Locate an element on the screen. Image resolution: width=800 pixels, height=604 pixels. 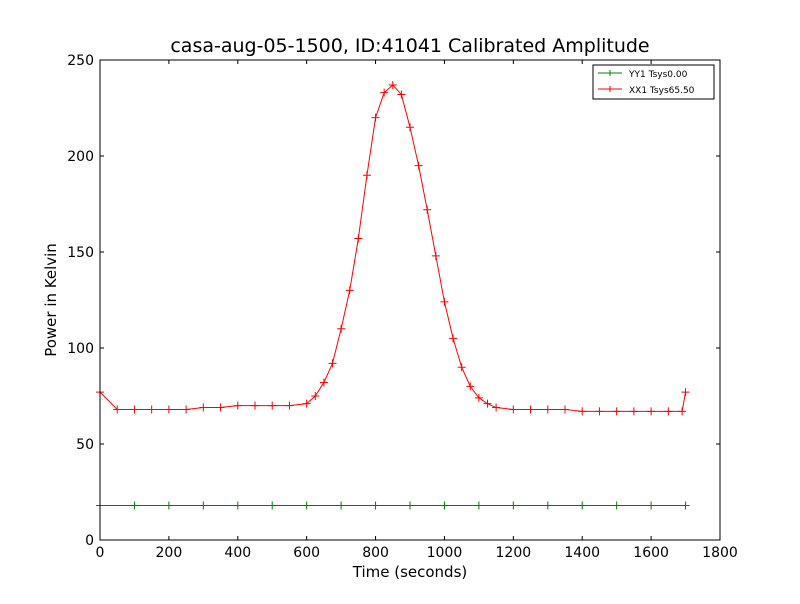
legend-marker-xx1 is located at coordinates (610, 89).